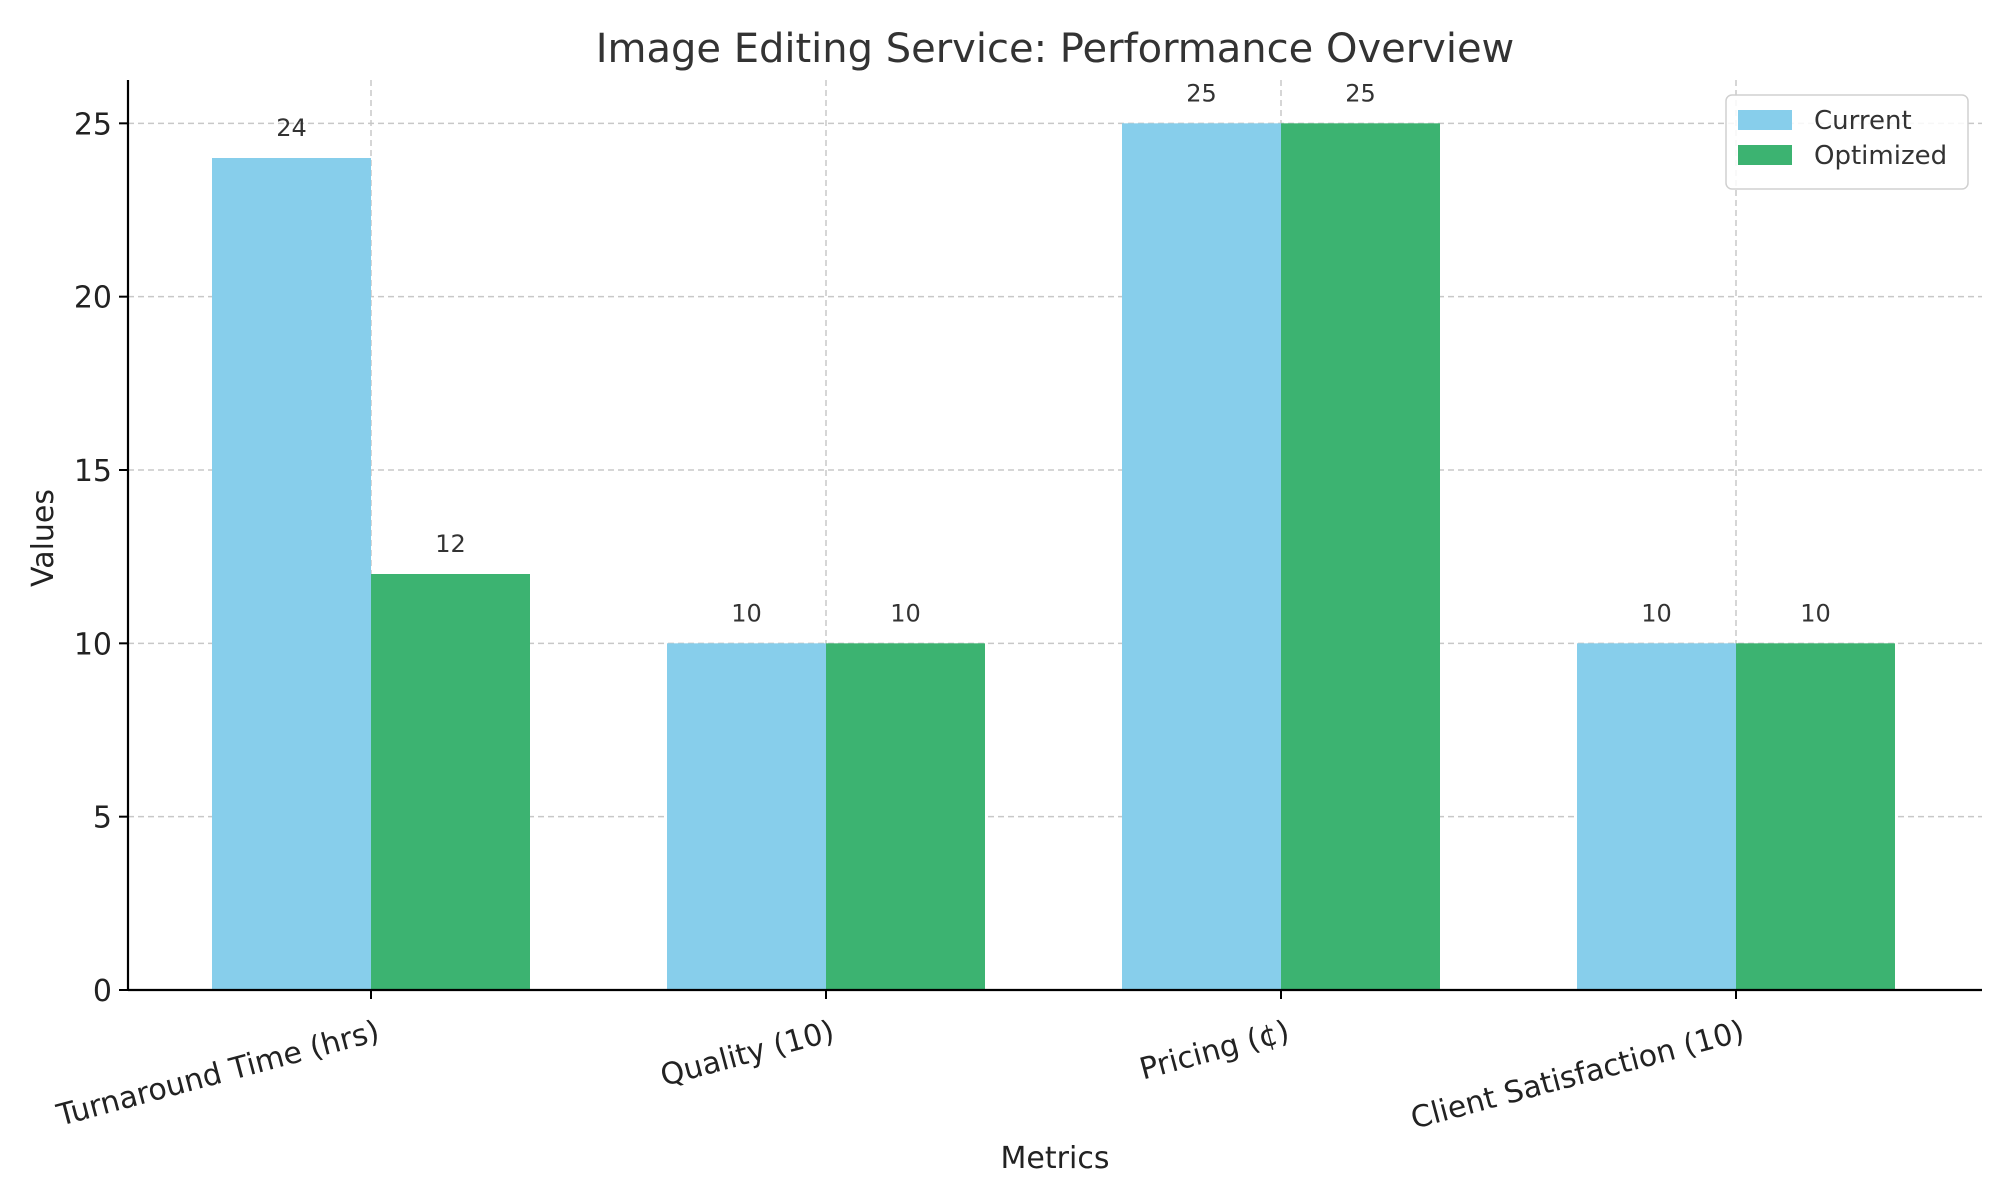 This screenshot has width=2000, height=1200. What do you see at coordinates (93, 124) in the screenshot?
I see `y-tick-label: 25` at bounding box center [93, 124].